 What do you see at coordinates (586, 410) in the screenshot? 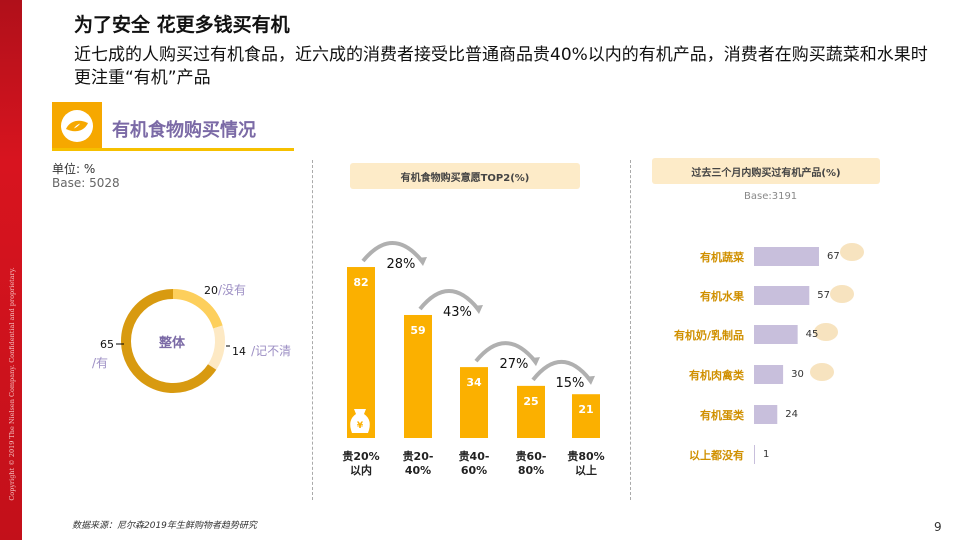
I see `bar-value: 21` at bounding box center [586, 410].